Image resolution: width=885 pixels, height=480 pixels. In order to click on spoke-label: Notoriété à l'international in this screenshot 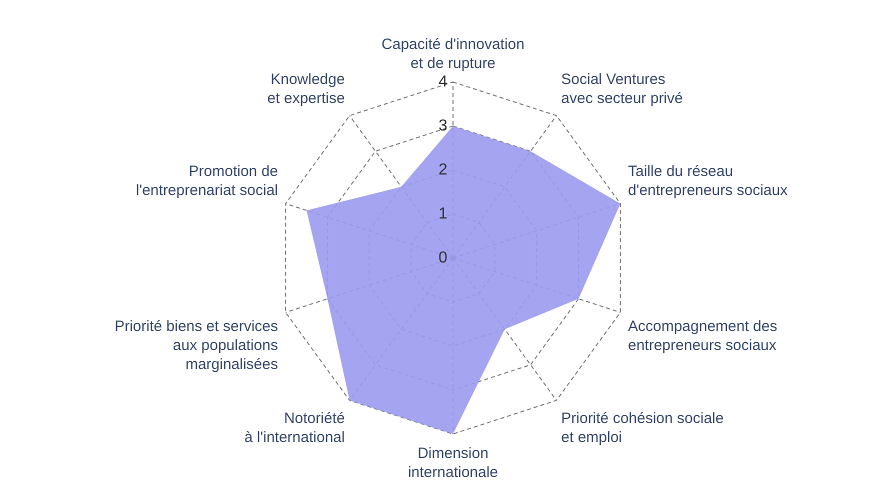, I will do `click(294, 428)`.